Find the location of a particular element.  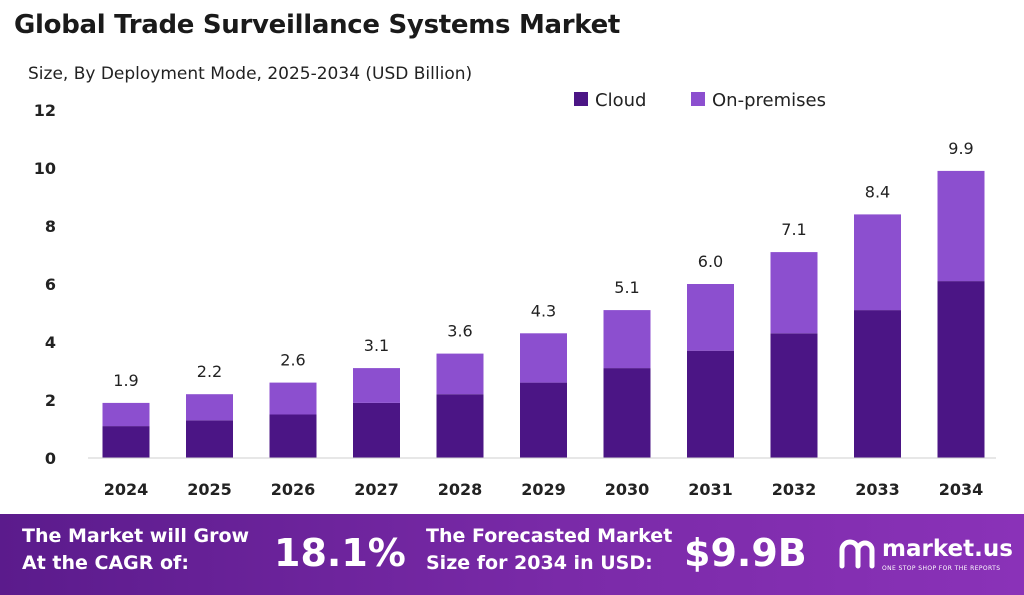

x-tick-label: 2026 is located at coordinates (293, 489).